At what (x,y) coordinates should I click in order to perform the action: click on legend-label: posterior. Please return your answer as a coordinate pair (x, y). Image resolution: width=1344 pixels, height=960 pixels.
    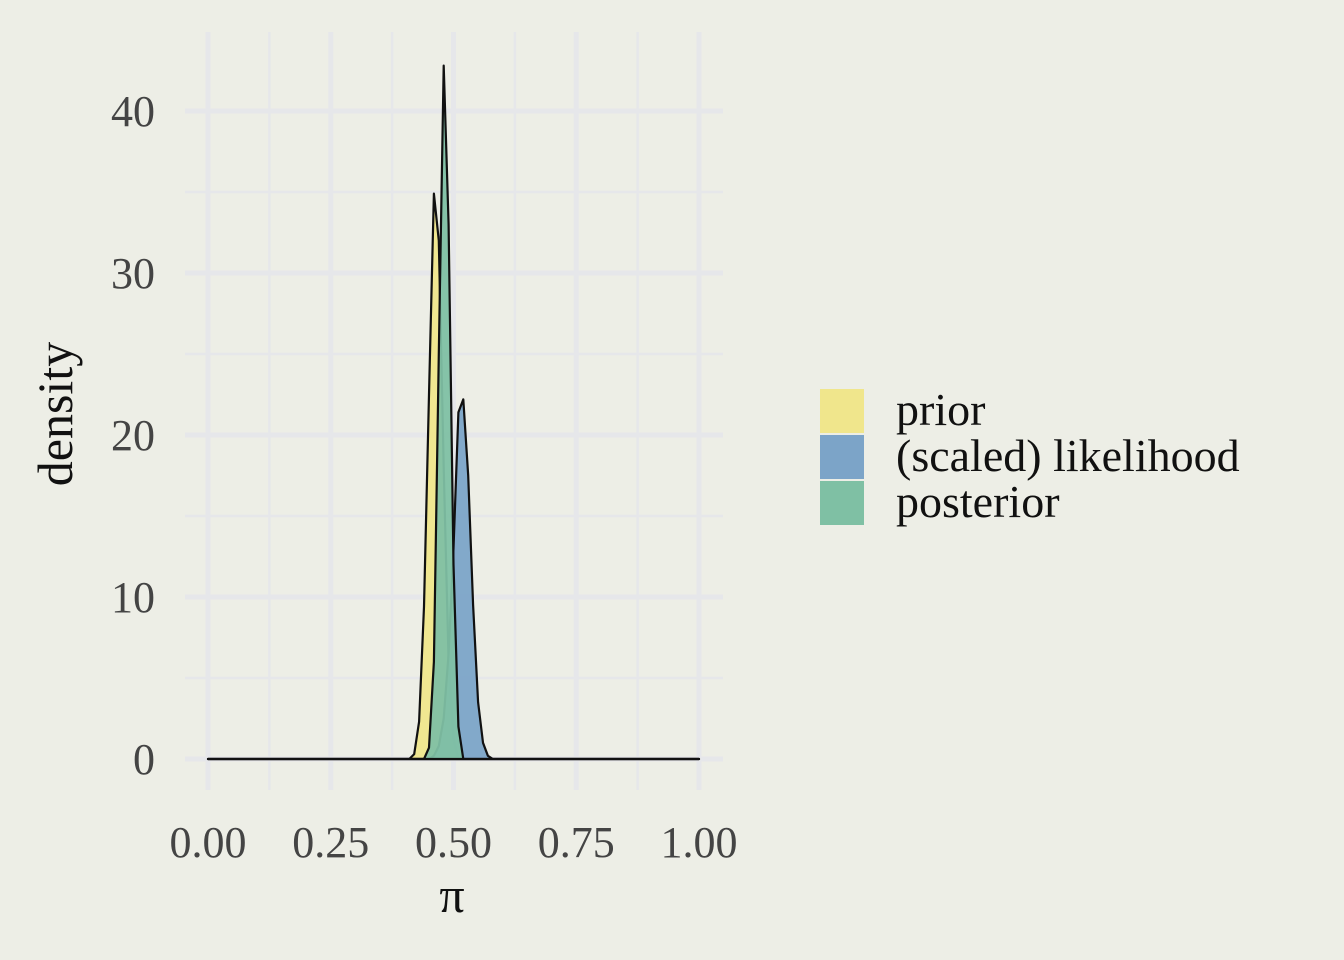
    Looking at the image, I should click on (978, 501).